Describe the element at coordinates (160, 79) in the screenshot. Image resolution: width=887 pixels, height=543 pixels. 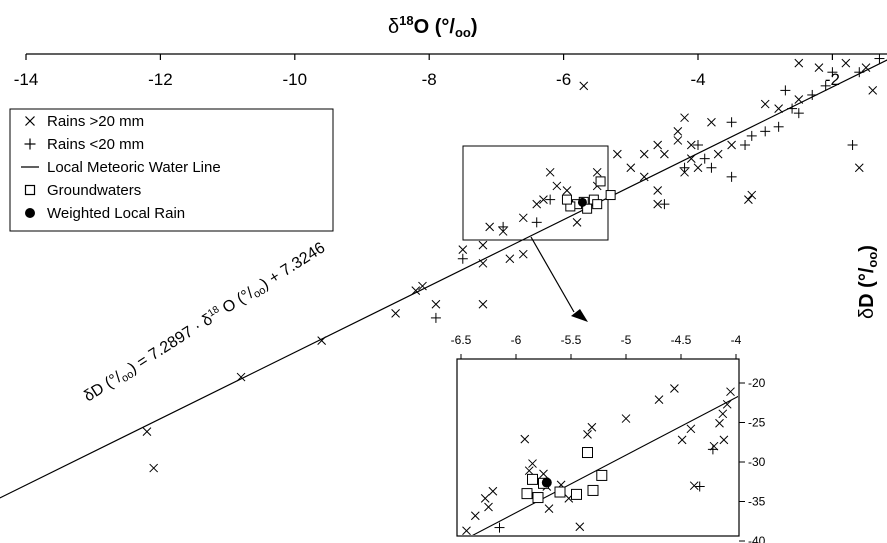
I see `x-tick-label: -12` at that location.